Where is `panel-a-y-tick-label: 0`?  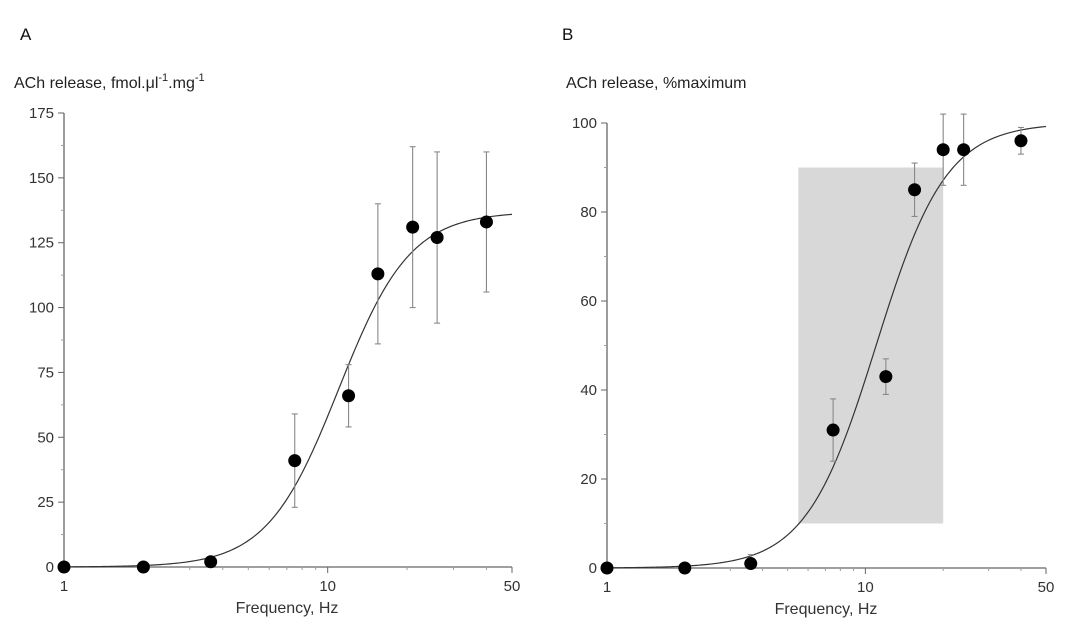 panel-a-y-tick-label: 0 is located at coordinates (50, 567).